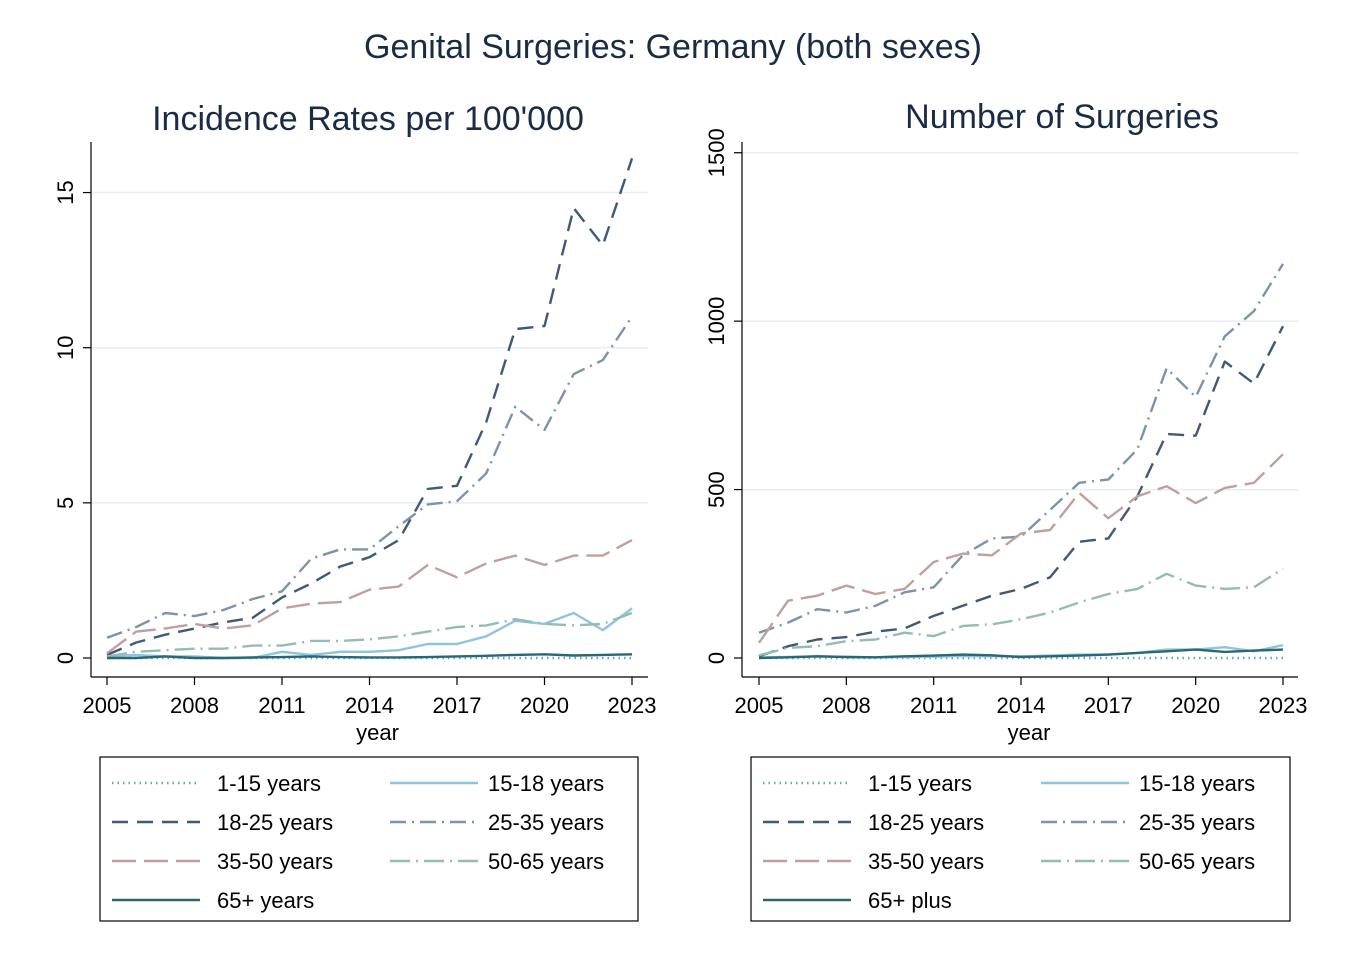 The image size is (1347, 979). What do you see at coordinates (65, 347) in the screenshot?
I see `y-tick-label: 10` at bounding box center [65, 347].